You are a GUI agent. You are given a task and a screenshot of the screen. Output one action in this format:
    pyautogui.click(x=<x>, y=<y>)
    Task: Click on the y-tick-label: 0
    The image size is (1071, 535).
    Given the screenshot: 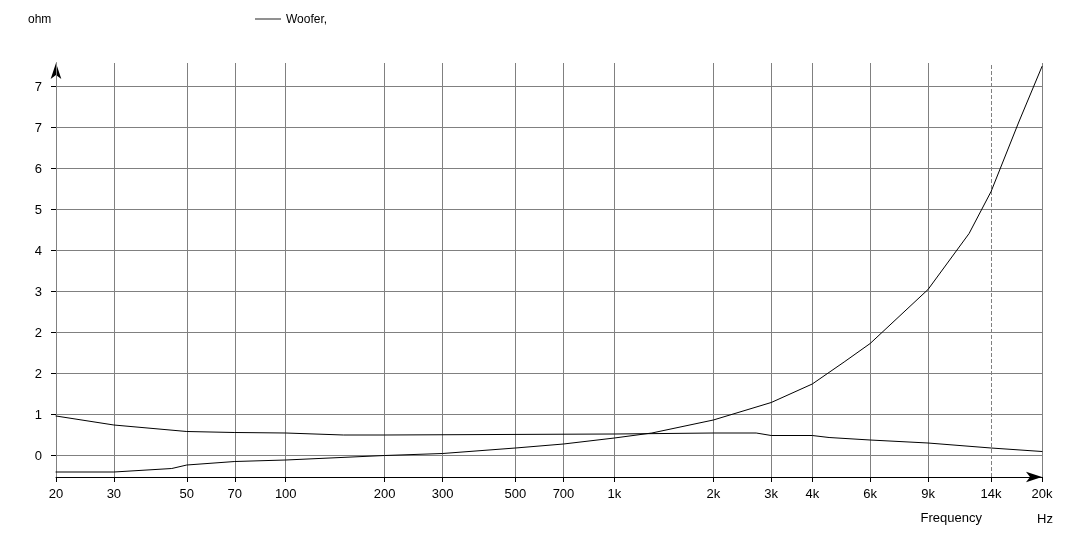 What is the action you would take?
    pyautogui.click(x=38, y=455)
    